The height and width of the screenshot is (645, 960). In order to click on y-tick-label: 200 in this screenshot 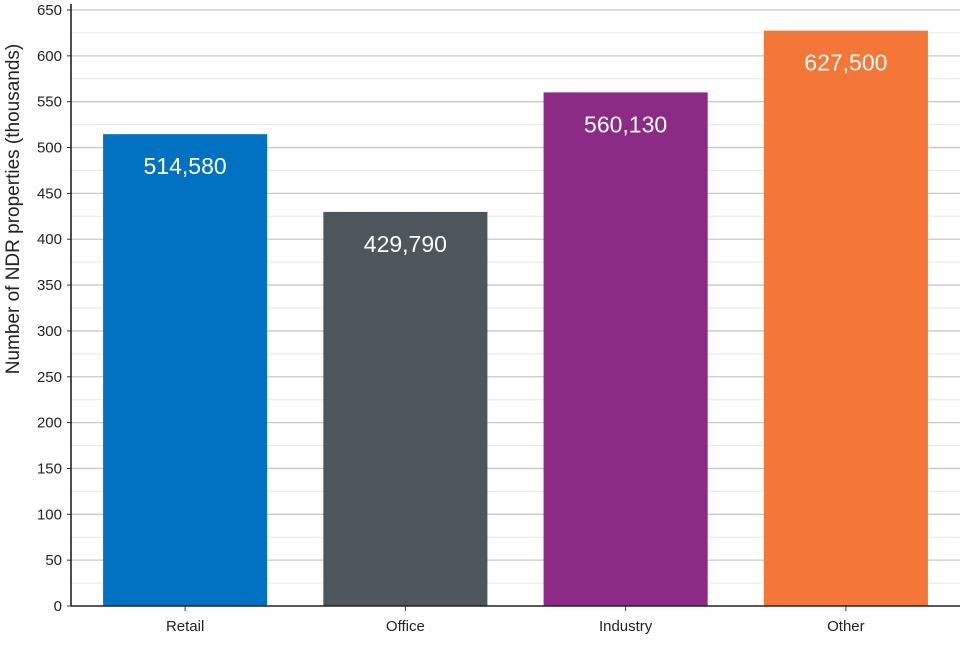, I will do `click(49, 423)`.